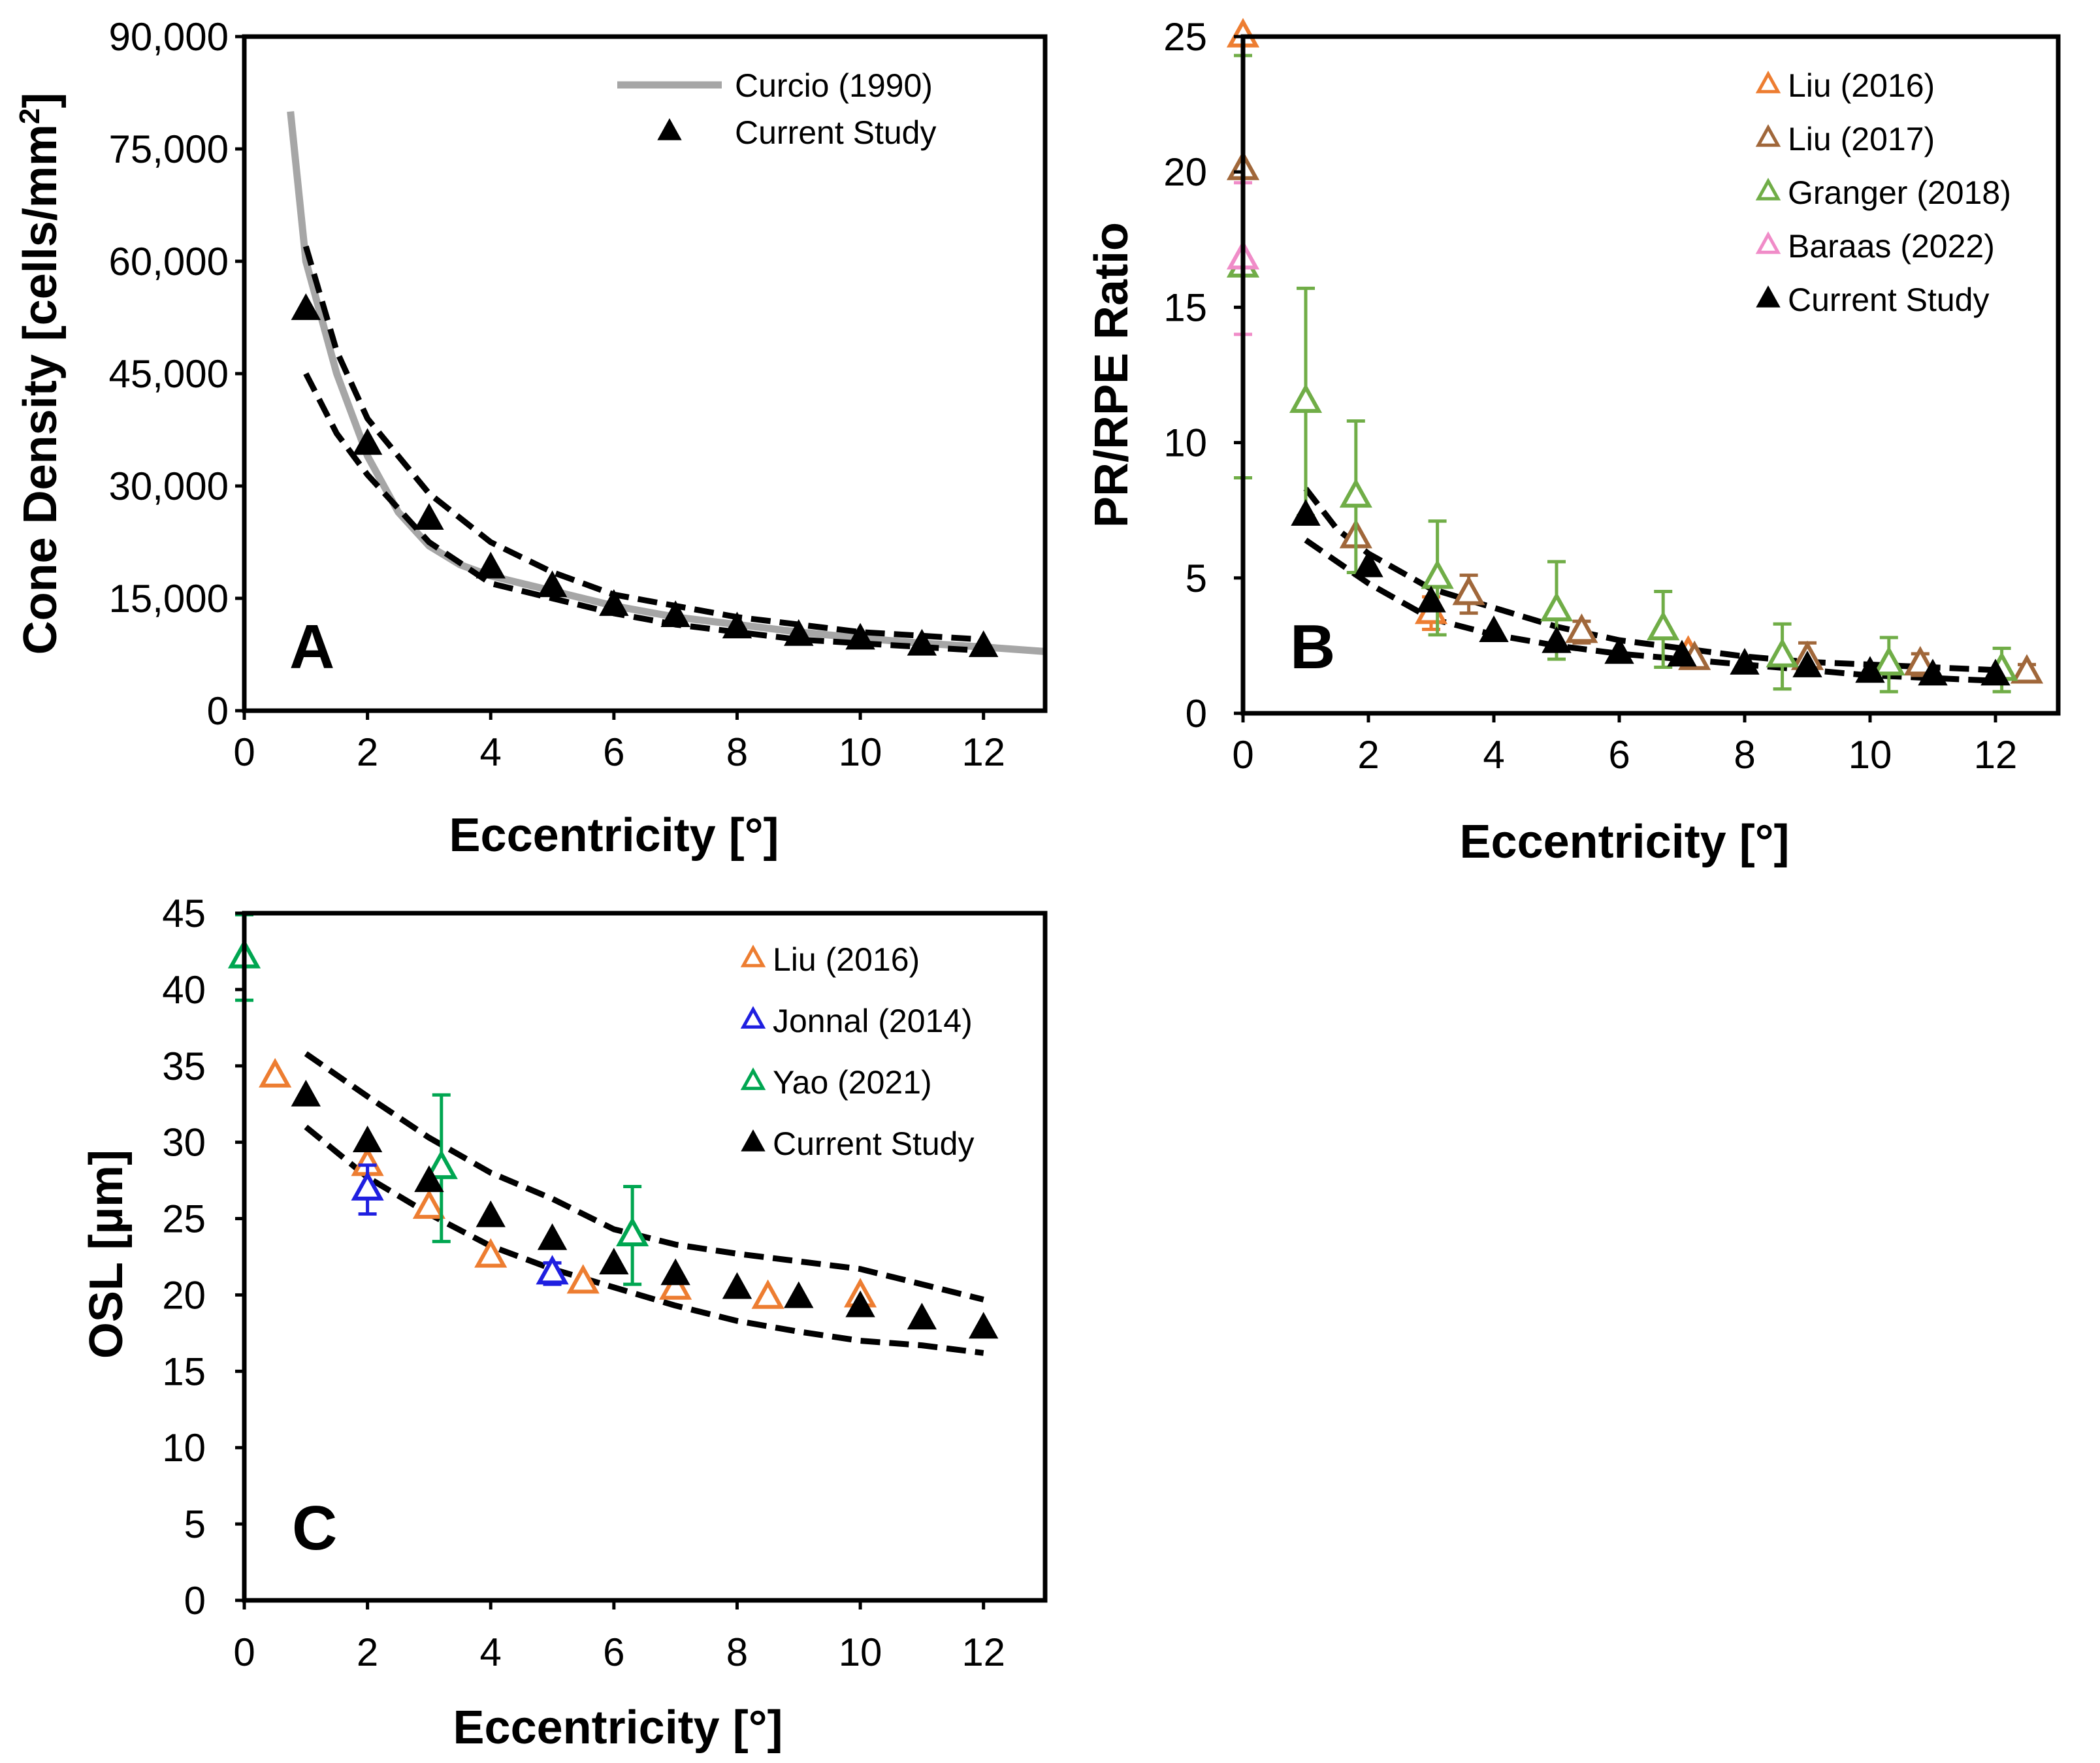  Describe the element at coordinates (873, 1143) in the screenshot. I see `panel-c-legend-label-current-study: Current Study` at that location.